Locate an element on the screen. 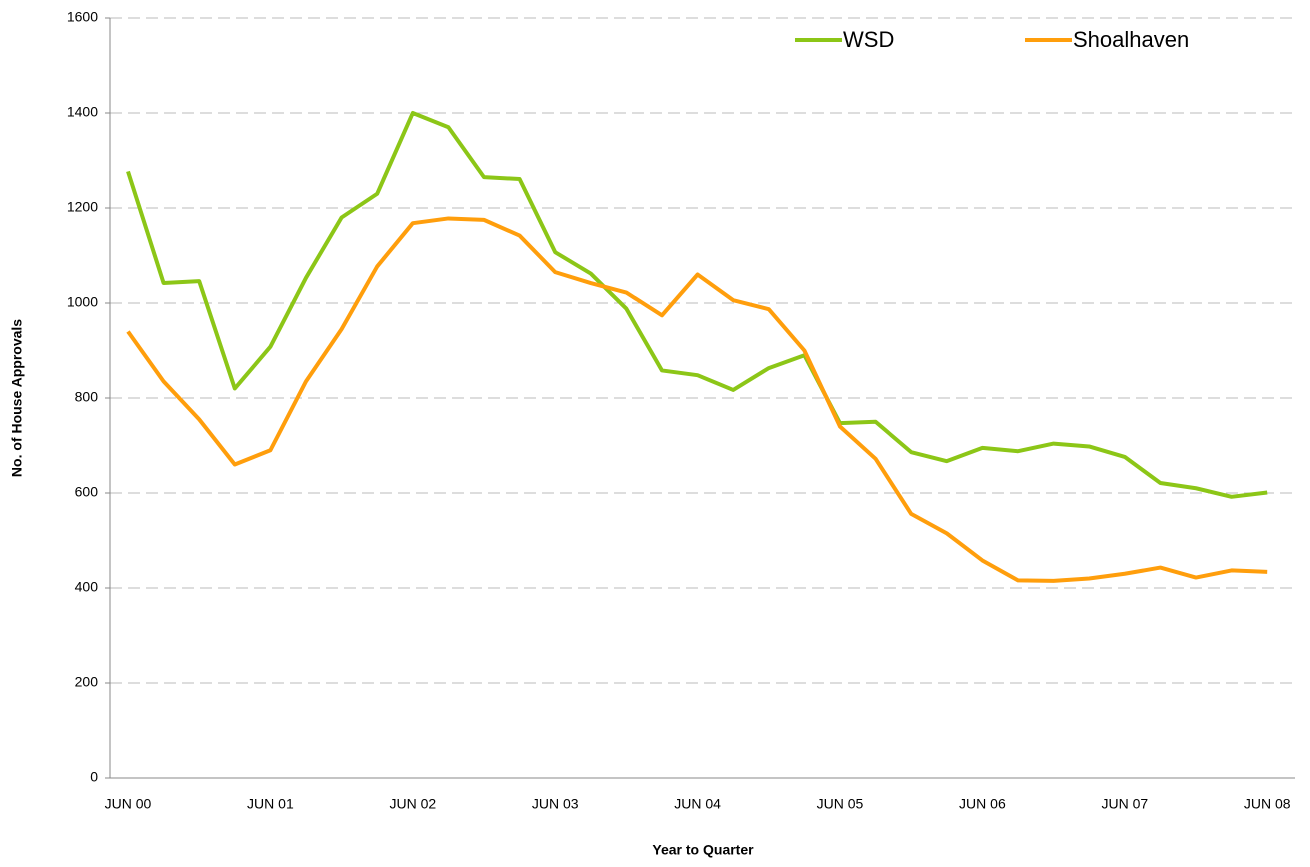  x-tick-label: JUN 01 is located at coordinates (270, 804).